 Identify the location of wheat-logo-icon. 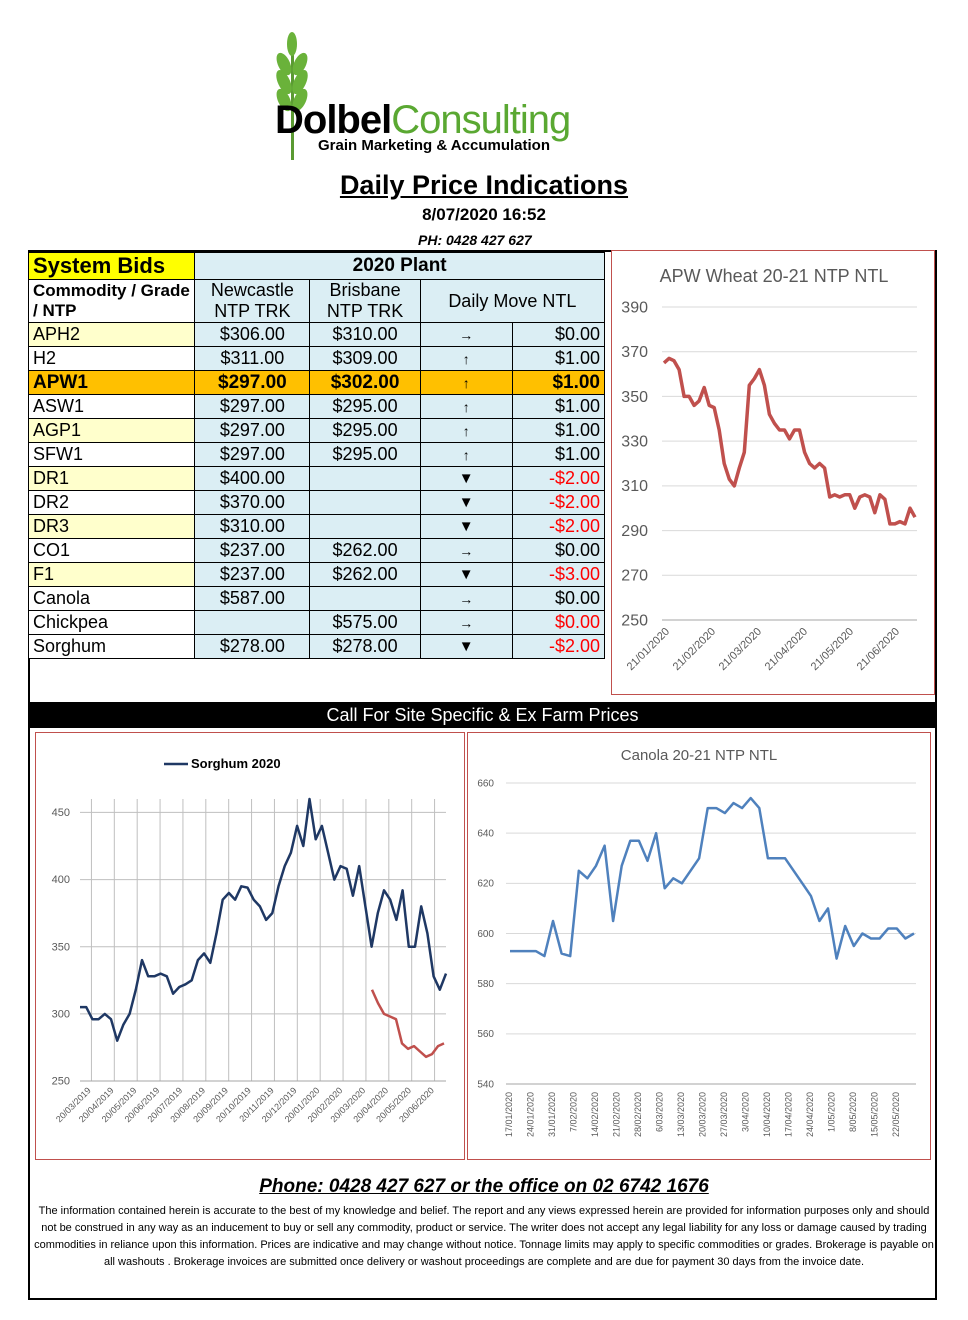
(292, 96).